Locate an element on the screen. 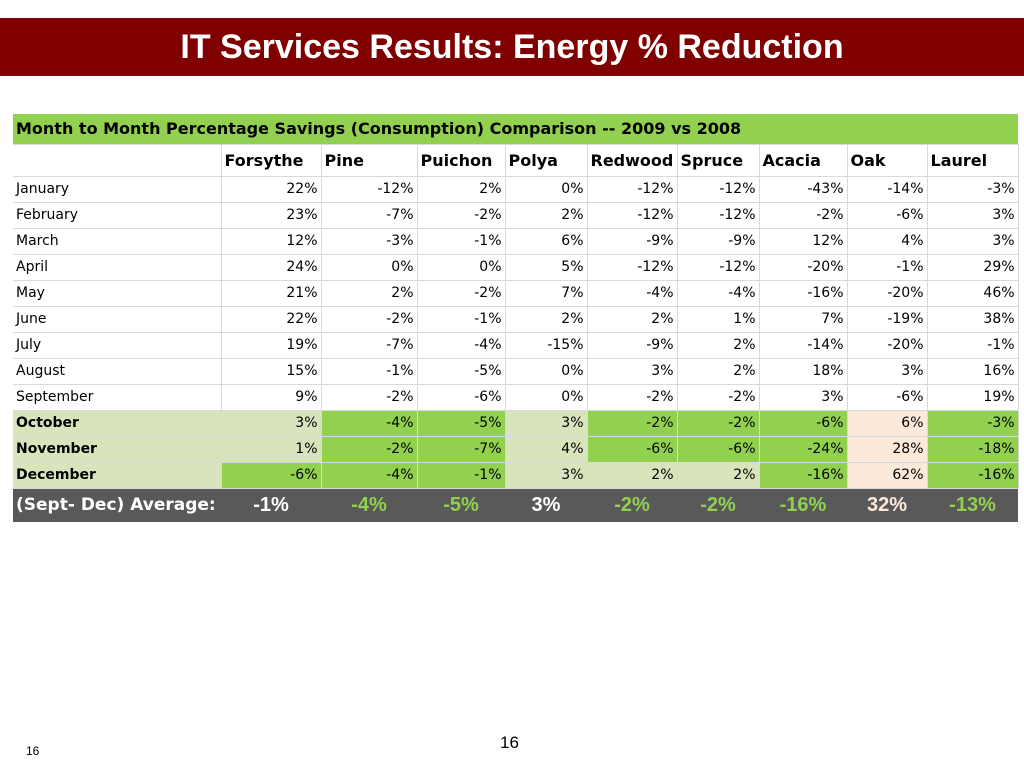  value-cell: 6% is located at coordinates (887, 423).